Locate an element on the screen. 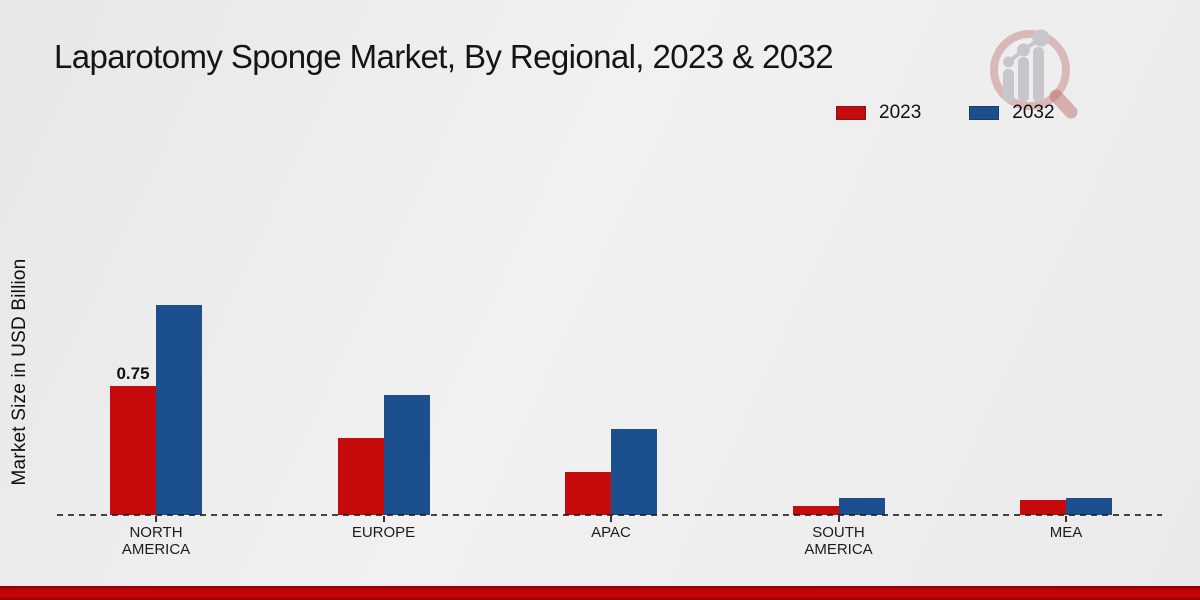 This screenshot has height=600, width=1200. bar-2023-apac is located at coordinates (588, 493).